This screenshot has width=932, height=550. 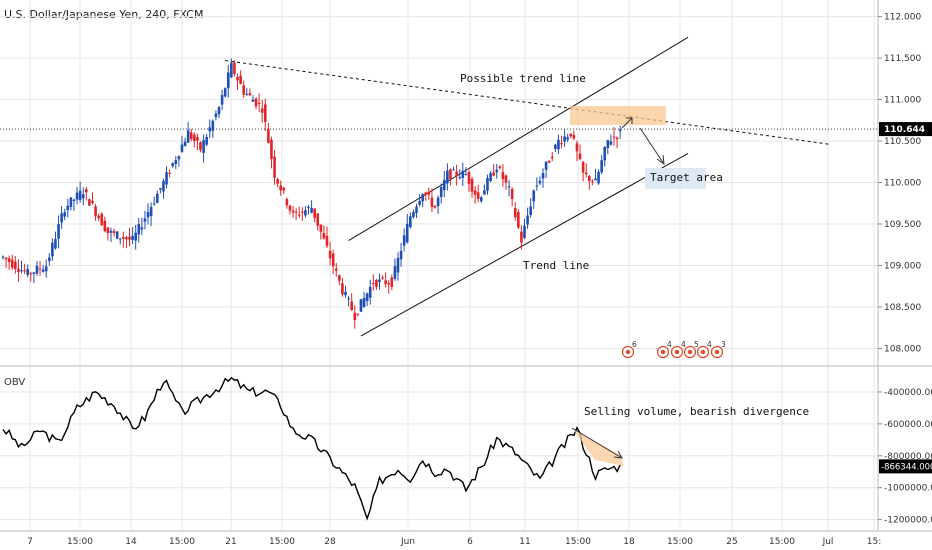 I want to click on target-area-box, so click(x=675, y=178).